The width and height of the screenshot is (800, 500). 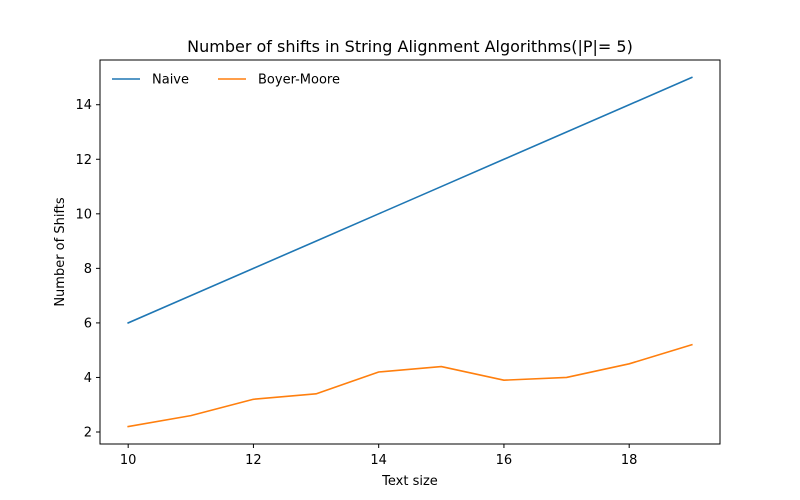 What do you see at coordinates (378, 460) in the screenshot?
I see `x-tick-label: 14` at bounding box center [378, 460].